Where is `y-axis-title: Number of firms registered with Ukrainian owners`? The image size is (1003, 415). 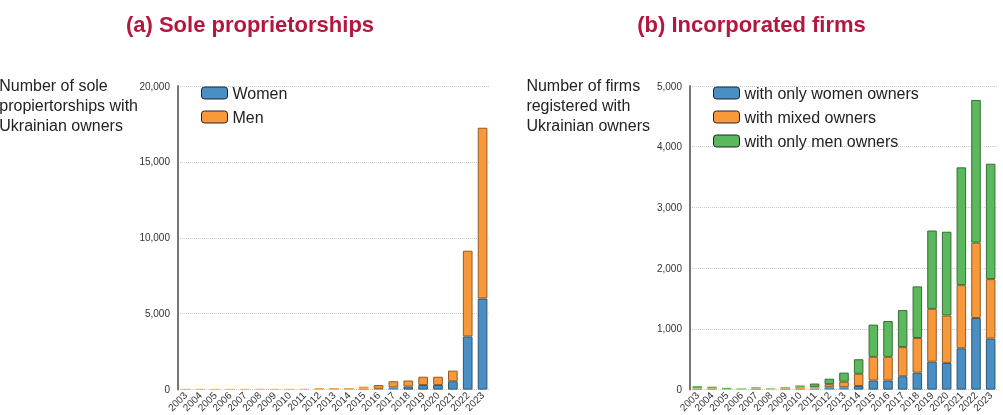
y-axis-title: Number of firms registered with Ukrainian owners is located at coordinates (588, 105).